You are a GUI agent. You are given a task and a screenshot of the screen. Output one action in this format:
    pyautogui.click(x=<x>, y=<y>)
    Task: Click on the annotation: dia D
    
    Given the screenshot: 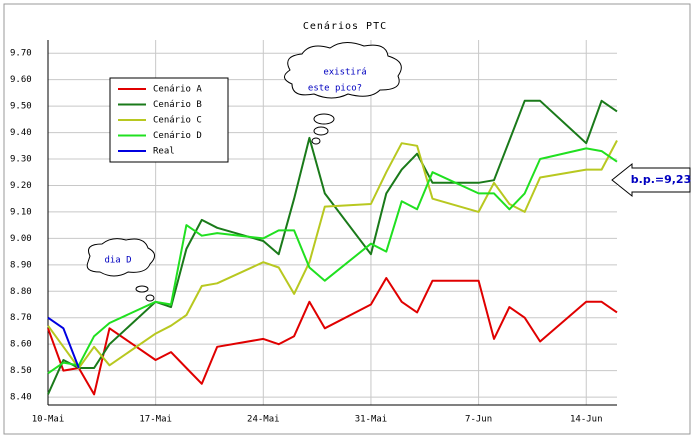 What is the action you would take?
    pyautogui.click(x=117, y=261)
    